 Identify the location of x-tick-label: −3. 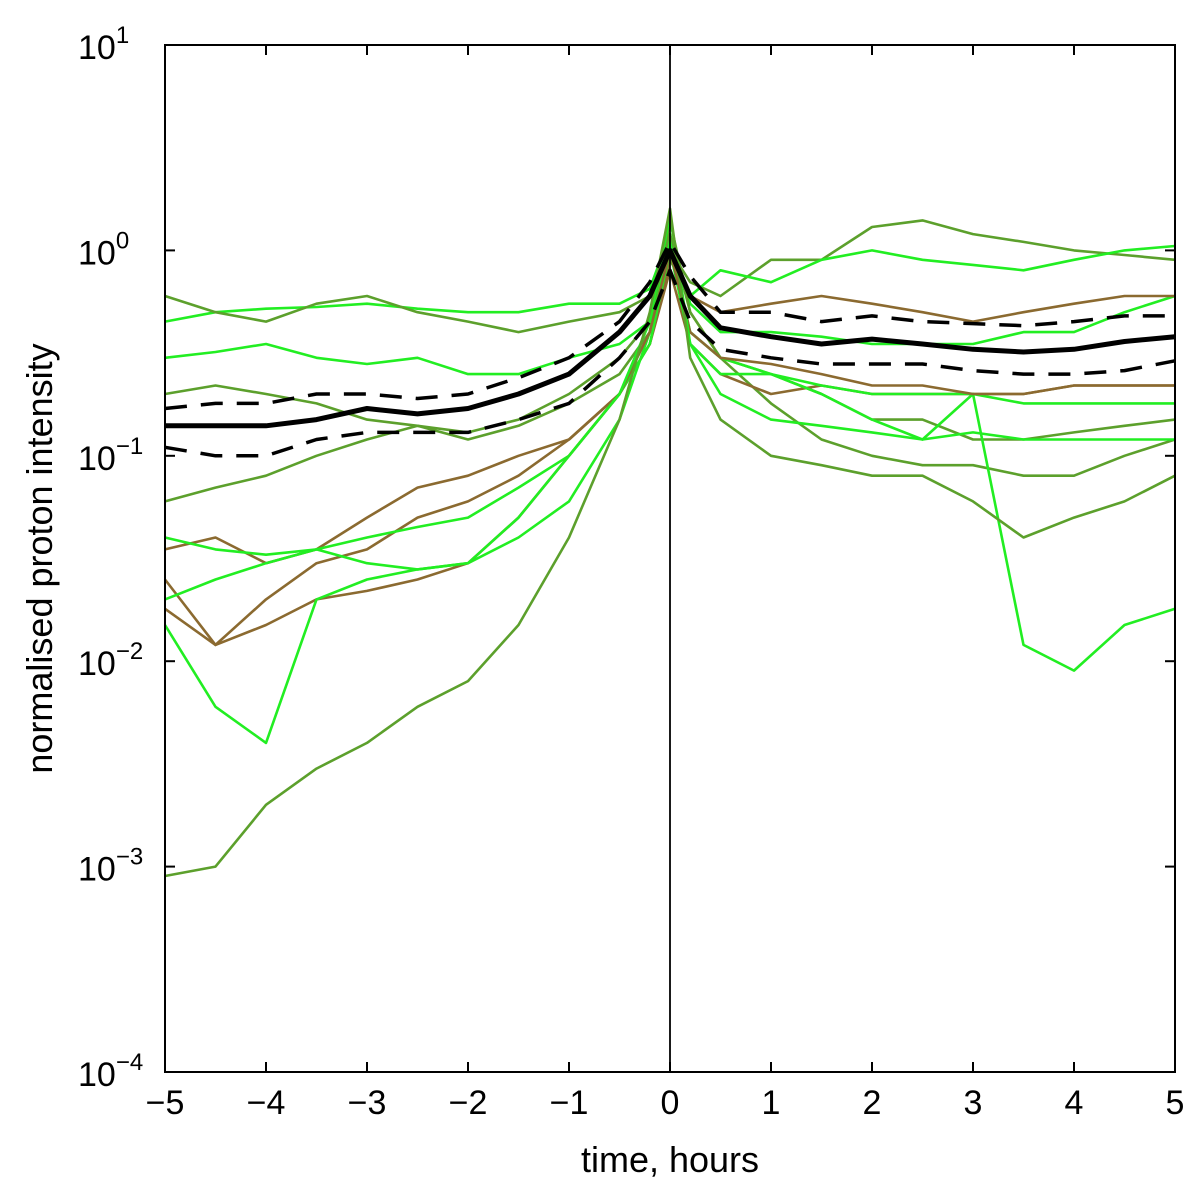
(367, 1103).